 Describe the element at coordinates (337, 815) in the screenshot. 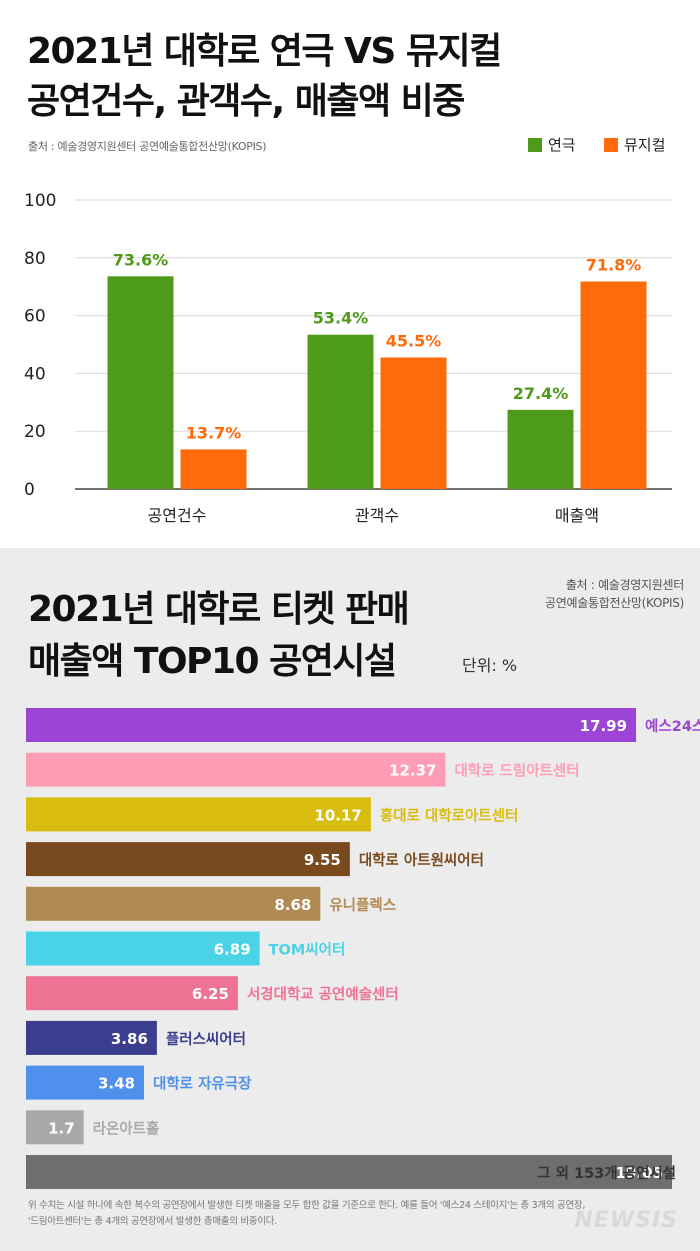

I see `hbar-value-label: 10.17` at that location.